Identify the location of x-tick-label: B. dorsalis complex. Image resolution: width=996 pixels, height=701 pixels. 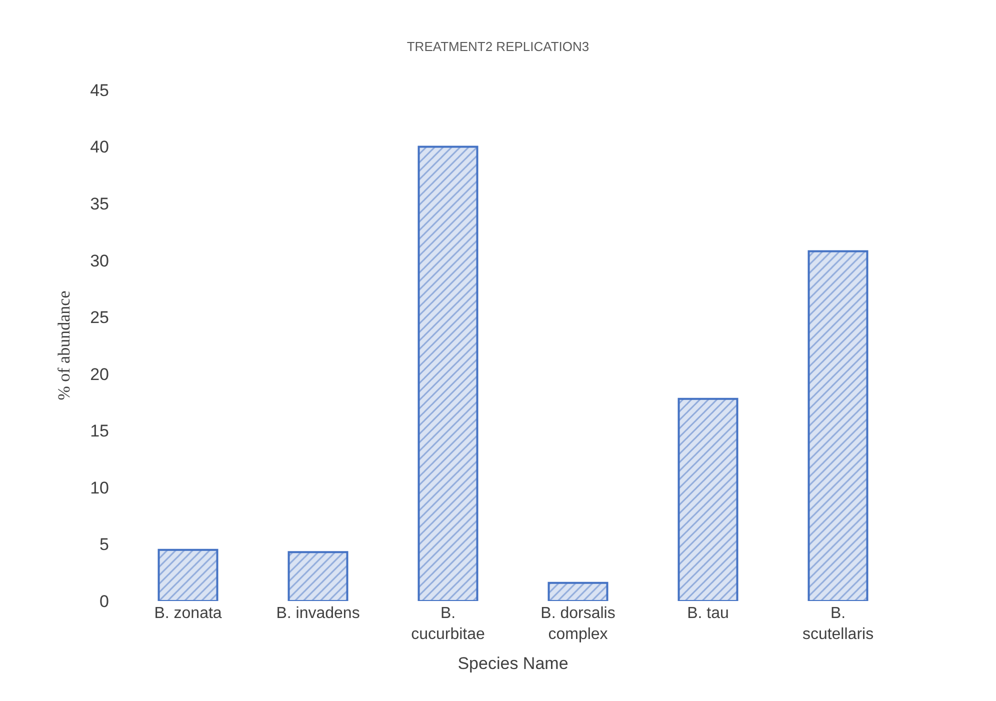
(578, 624).